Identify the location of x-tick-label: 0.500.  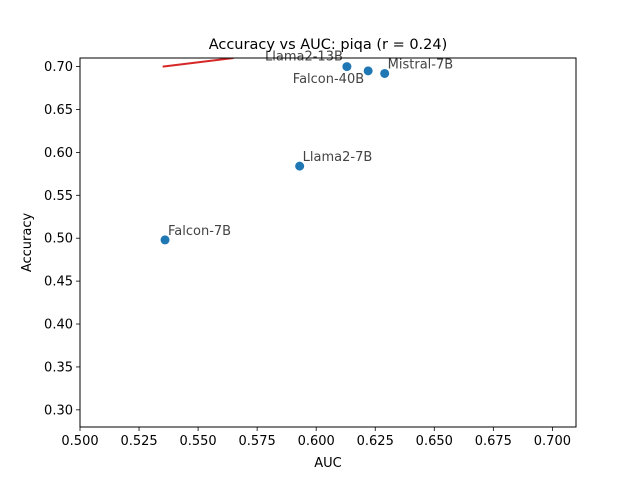
(79, 441).